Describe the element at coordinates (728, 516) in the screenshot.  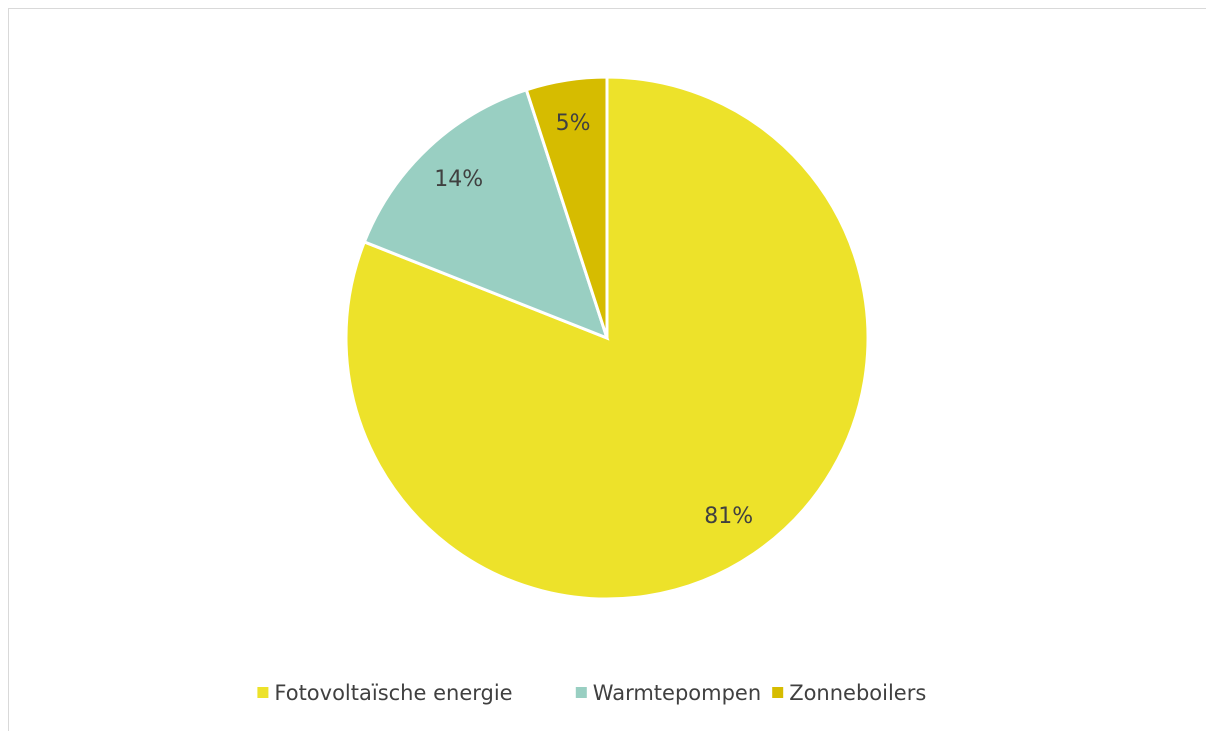
I see `data-label: 81%` at that location.